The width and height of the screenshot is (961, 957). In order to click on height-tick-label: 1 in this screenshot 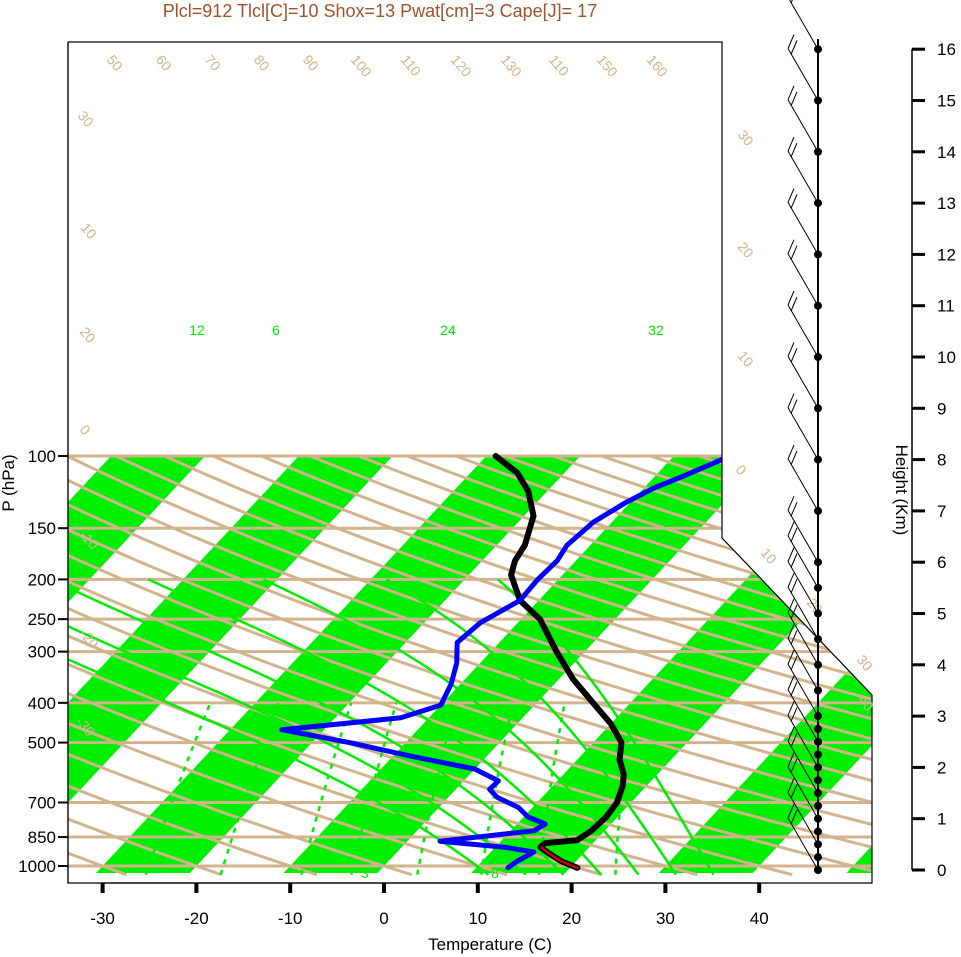, I will do `click(941, 819)`.